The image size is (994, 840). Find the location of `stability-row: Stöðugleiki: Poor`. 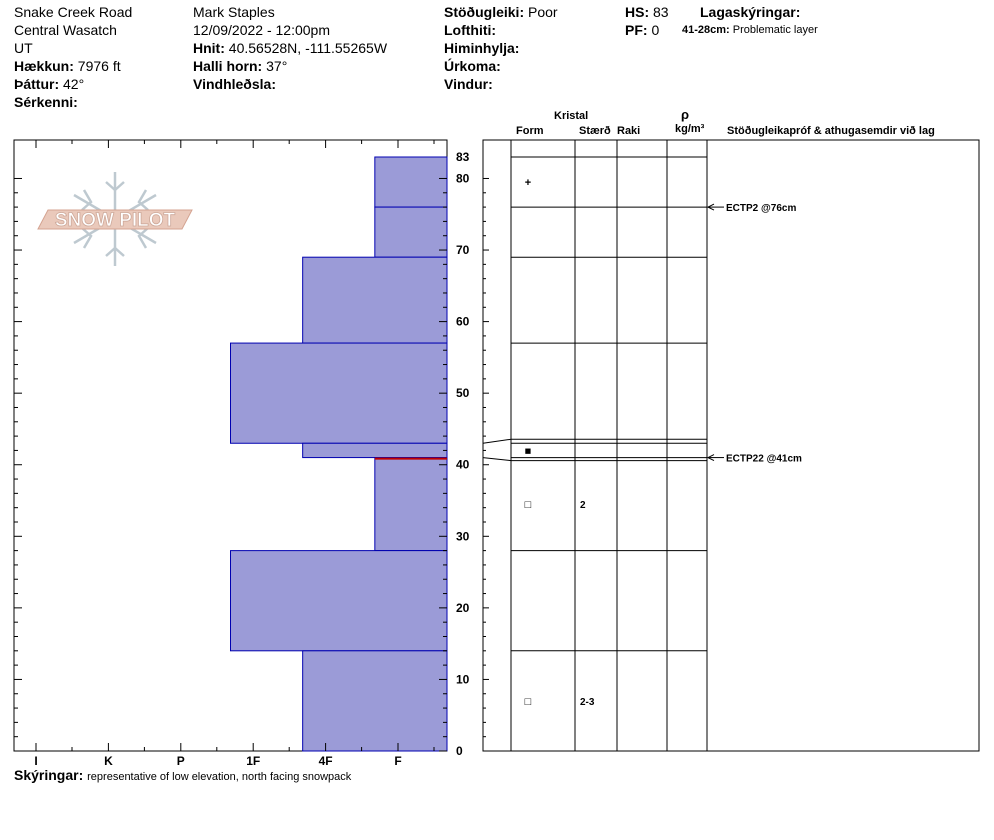

stability-row: Stöðugleiki: Poor is located at coordinates (501, 12).